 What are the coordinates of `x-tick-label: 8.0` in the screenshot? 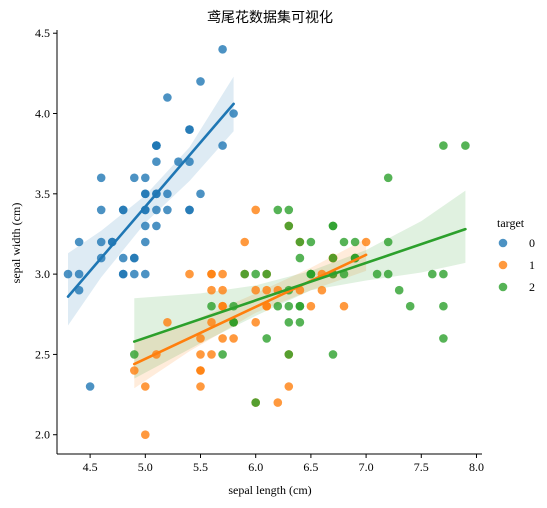 It's located at (476, 467).